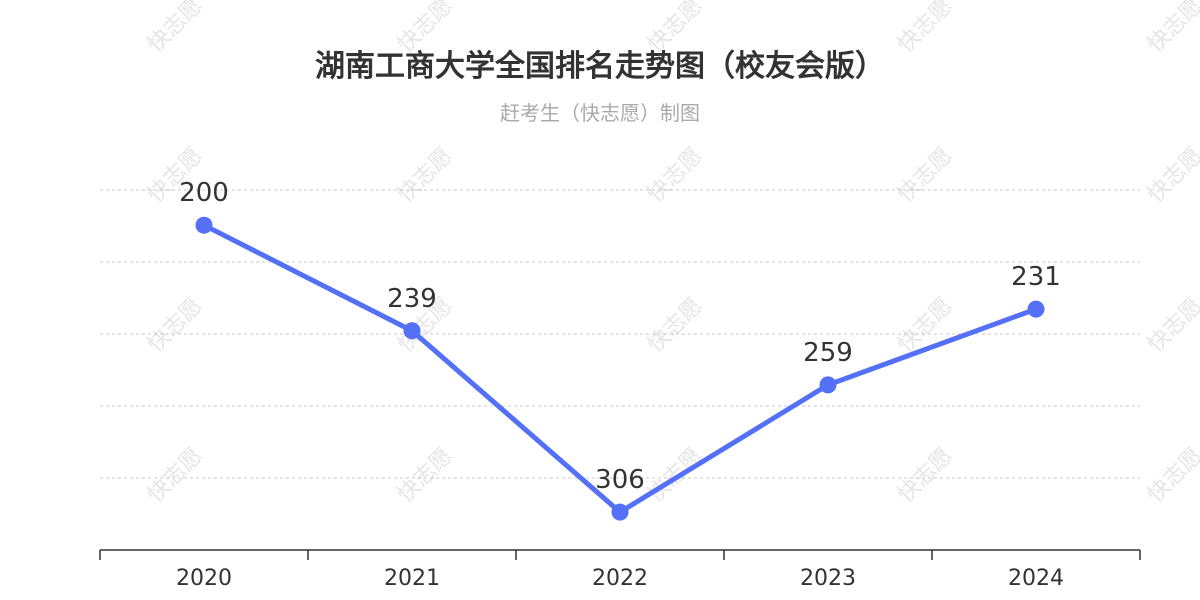  I want to click on x-tick-label: 2021, so click(412, 578).